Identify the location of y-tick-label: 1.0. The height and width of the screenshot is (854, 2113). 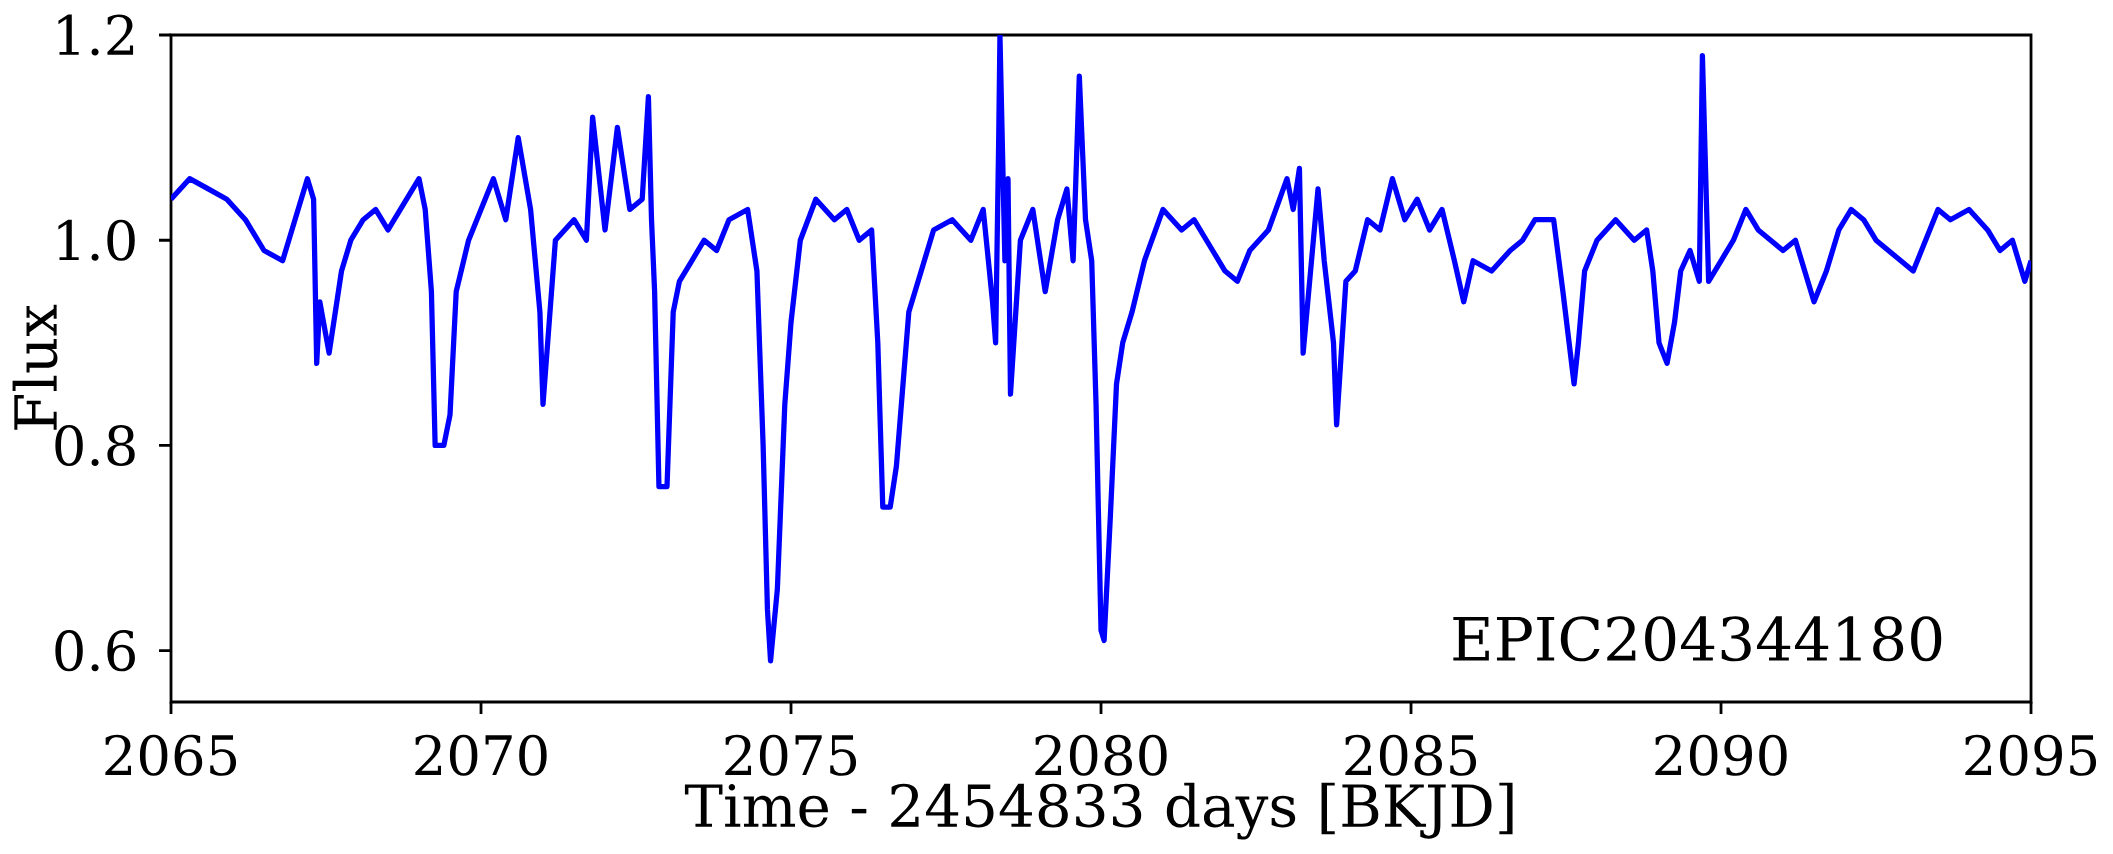
(96, 240).